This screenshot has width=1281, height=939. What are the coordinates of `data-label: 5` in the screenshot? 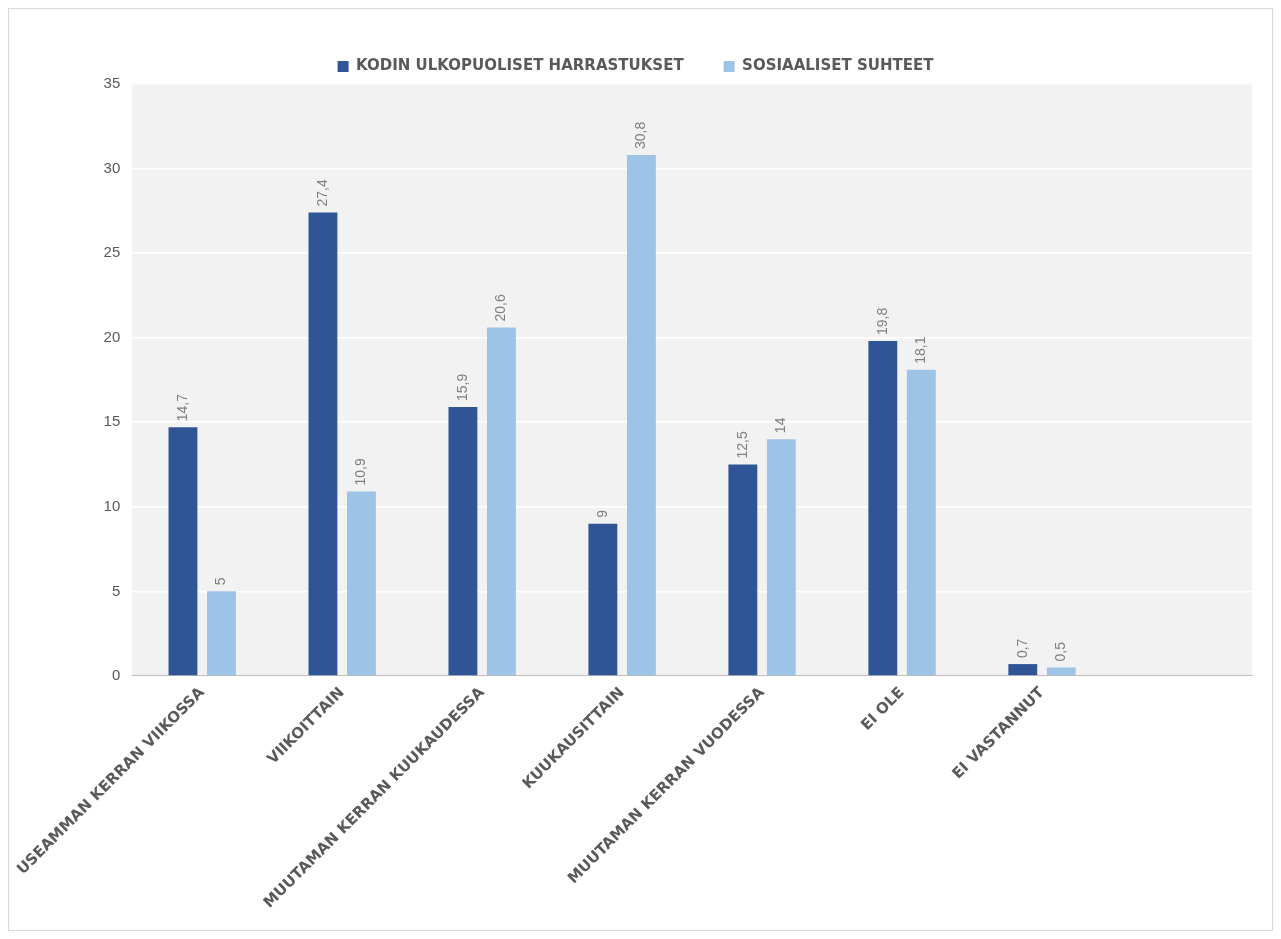 It's located at (220, 581).